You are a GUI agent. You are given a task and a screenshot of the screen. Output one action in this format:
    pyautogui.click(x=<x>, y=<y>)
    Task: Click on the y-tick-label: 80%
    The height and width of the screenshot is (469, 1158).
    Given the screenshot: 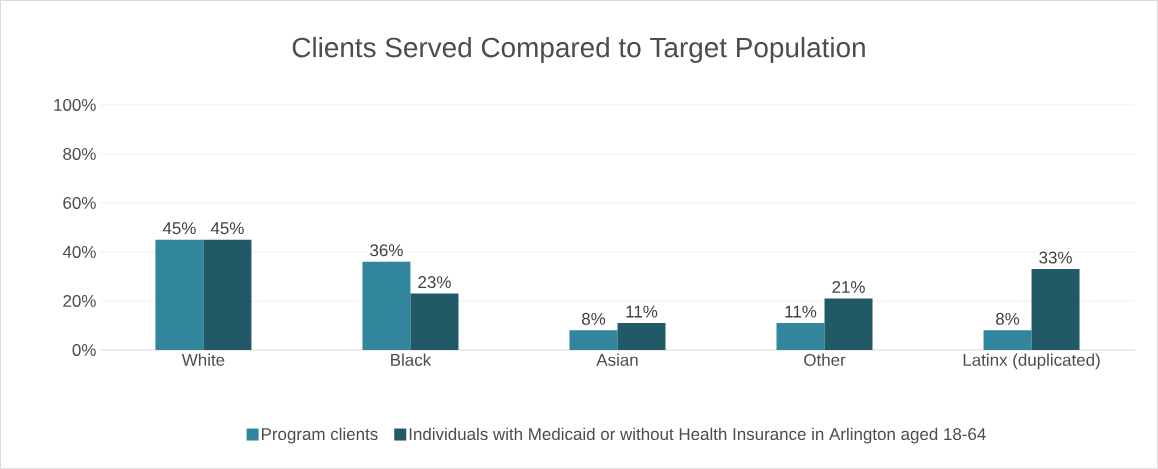 What is the action you would take?
    pyautogui.click(x=79, y=153)
    